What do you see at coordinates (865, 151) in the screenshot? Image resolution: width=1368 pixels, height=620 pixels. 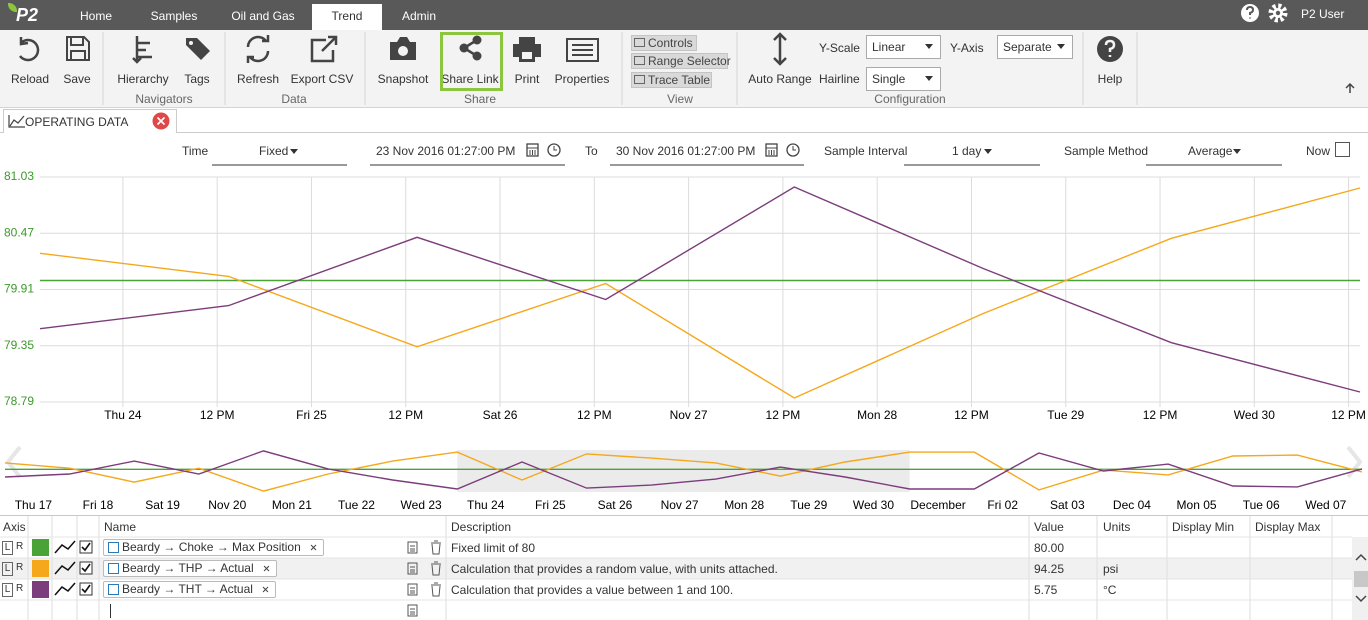 I see `interval-label: Sample Interval` at bounding box center [865, 151].